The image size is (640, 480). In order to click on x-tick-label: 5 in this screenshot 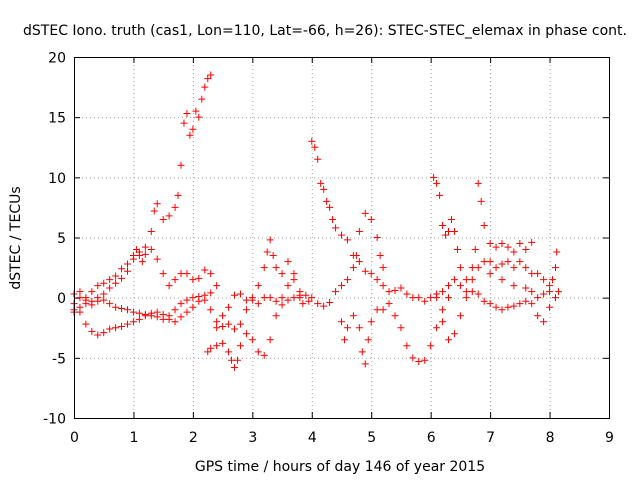, I will do `click(371, 438)`.